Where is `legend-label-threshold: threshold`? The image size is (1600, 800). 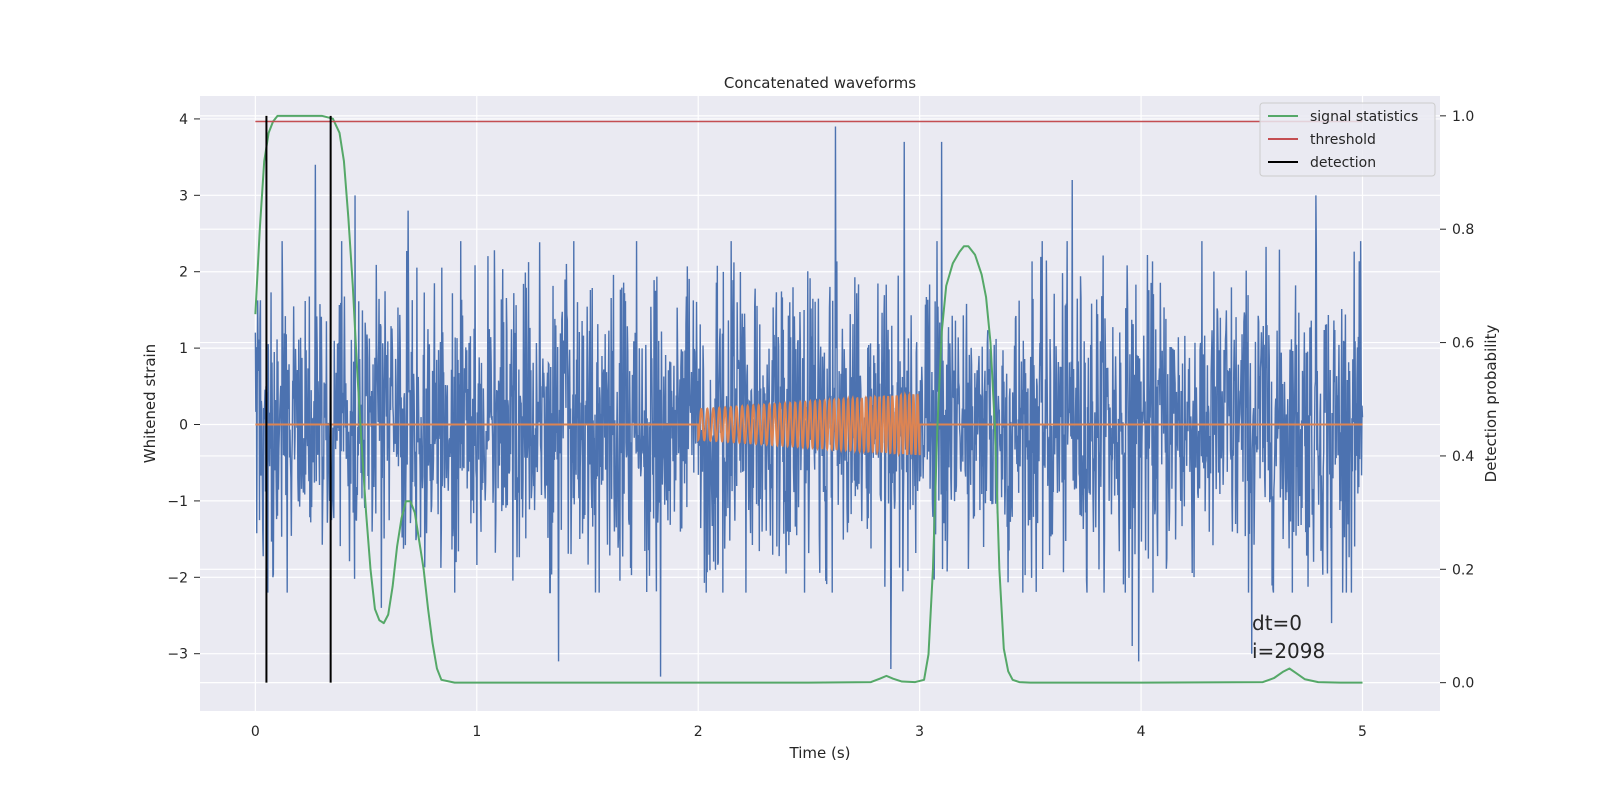
legend-label-threshold: threshold is located at coordinates (1343, 140).